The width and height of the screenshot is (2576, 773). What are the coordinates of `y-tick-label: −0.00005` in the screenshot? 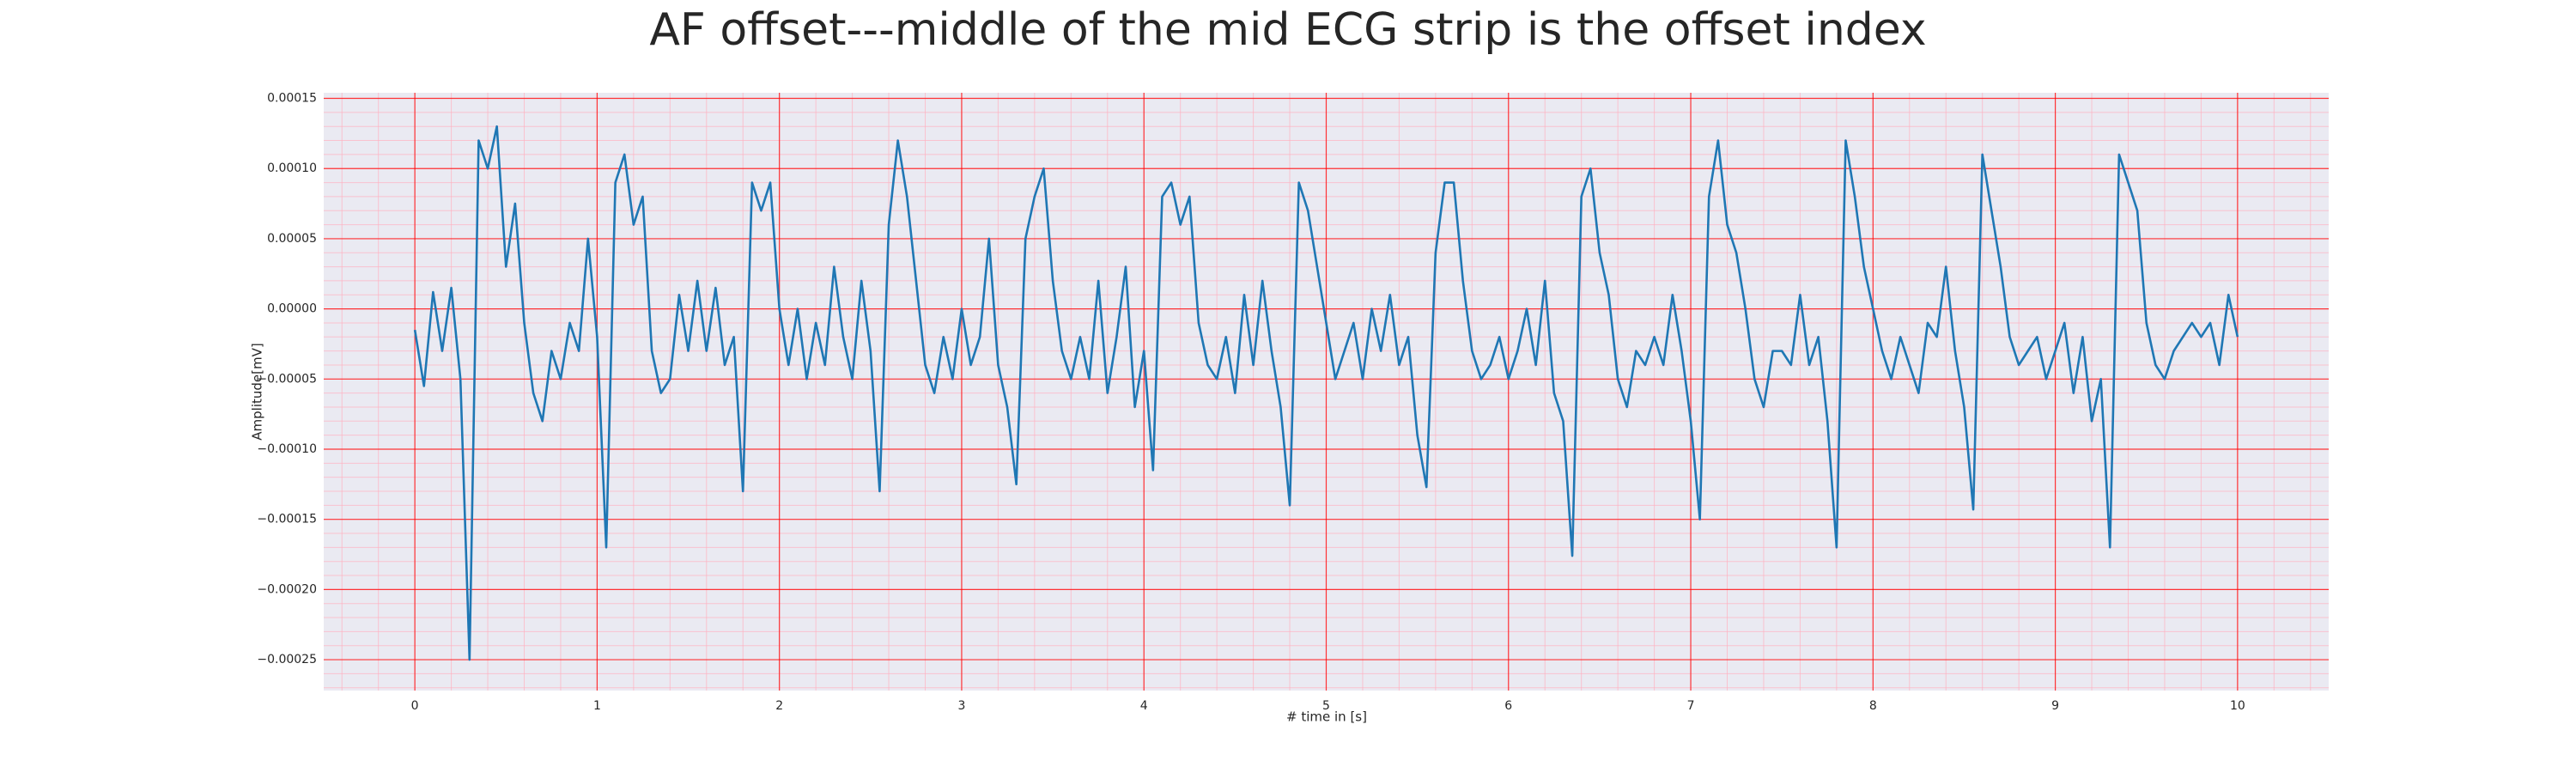 It's located at (287, 379).